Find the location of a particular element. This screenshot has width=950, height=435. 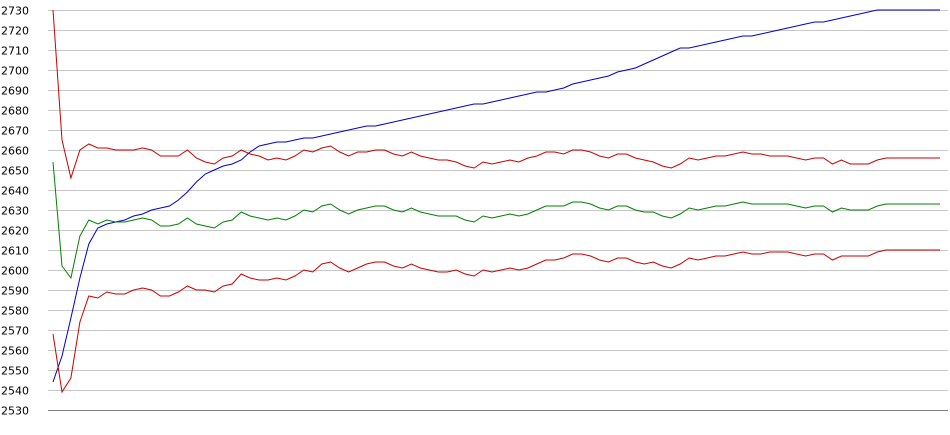

y-tick-label: 2610 is located at coordinates (15, 251).